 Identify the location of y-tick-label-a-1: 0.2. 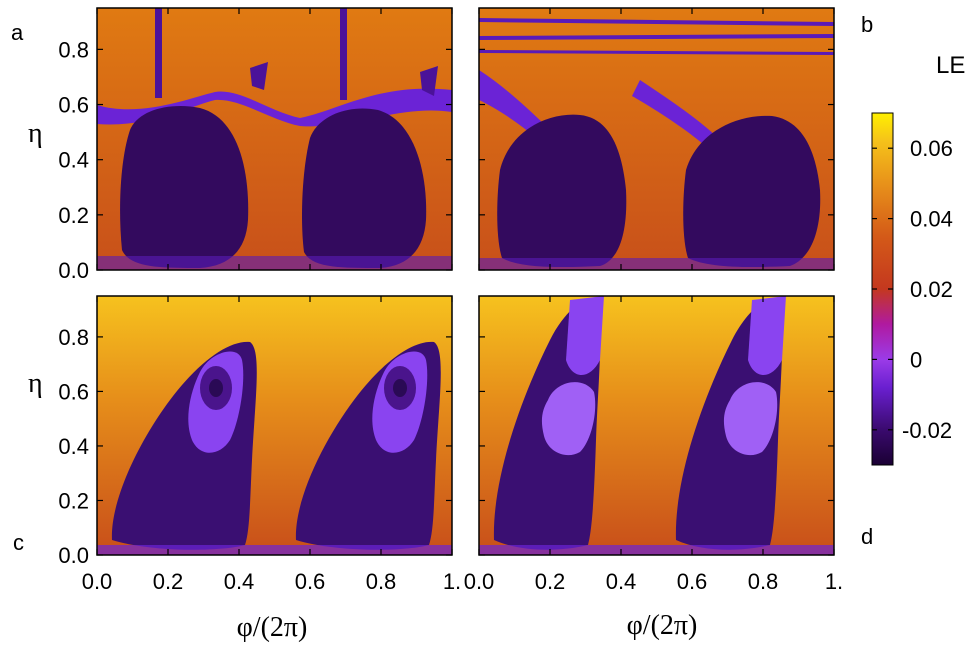
(73, 215).